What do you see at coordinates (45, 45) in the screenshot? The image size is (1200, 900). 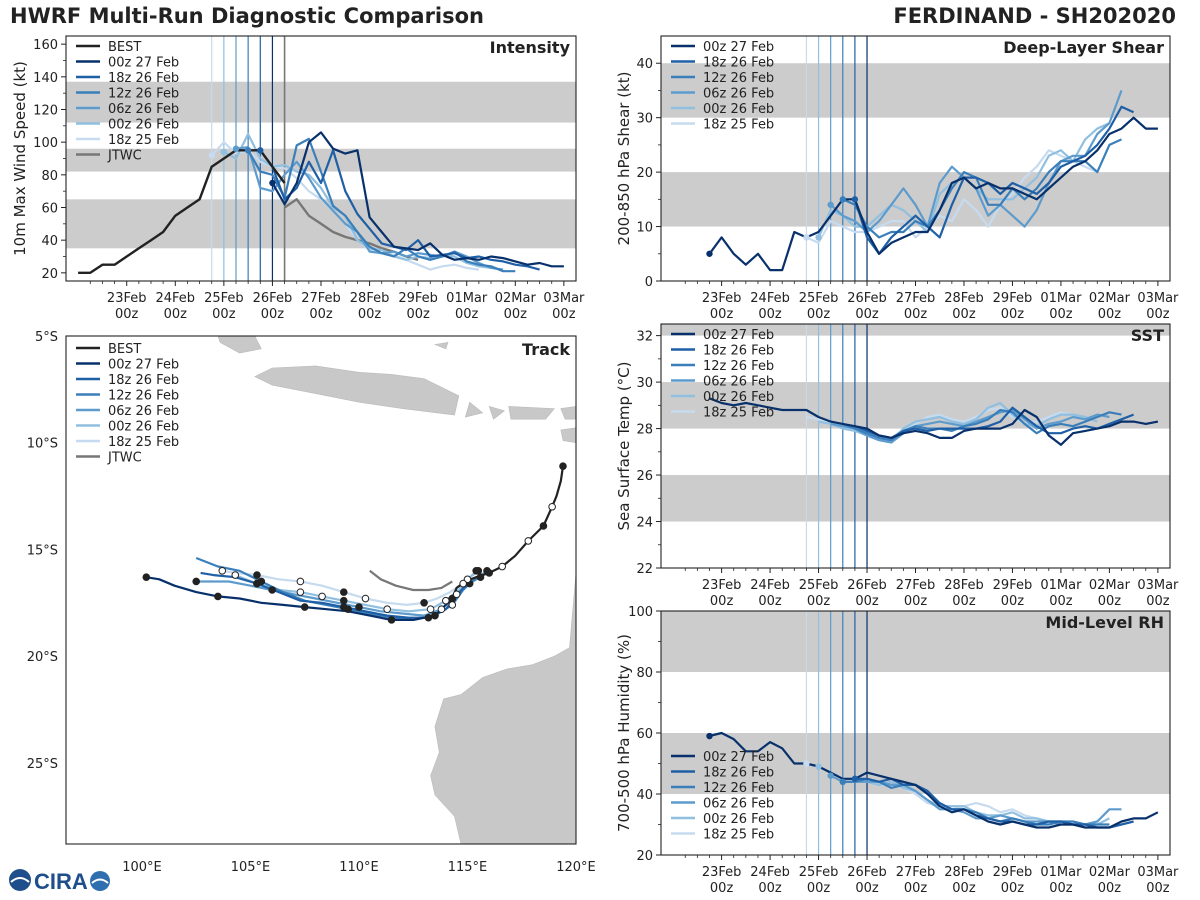 I see `y-tick-label: 160` at bounding box center [45, 45].